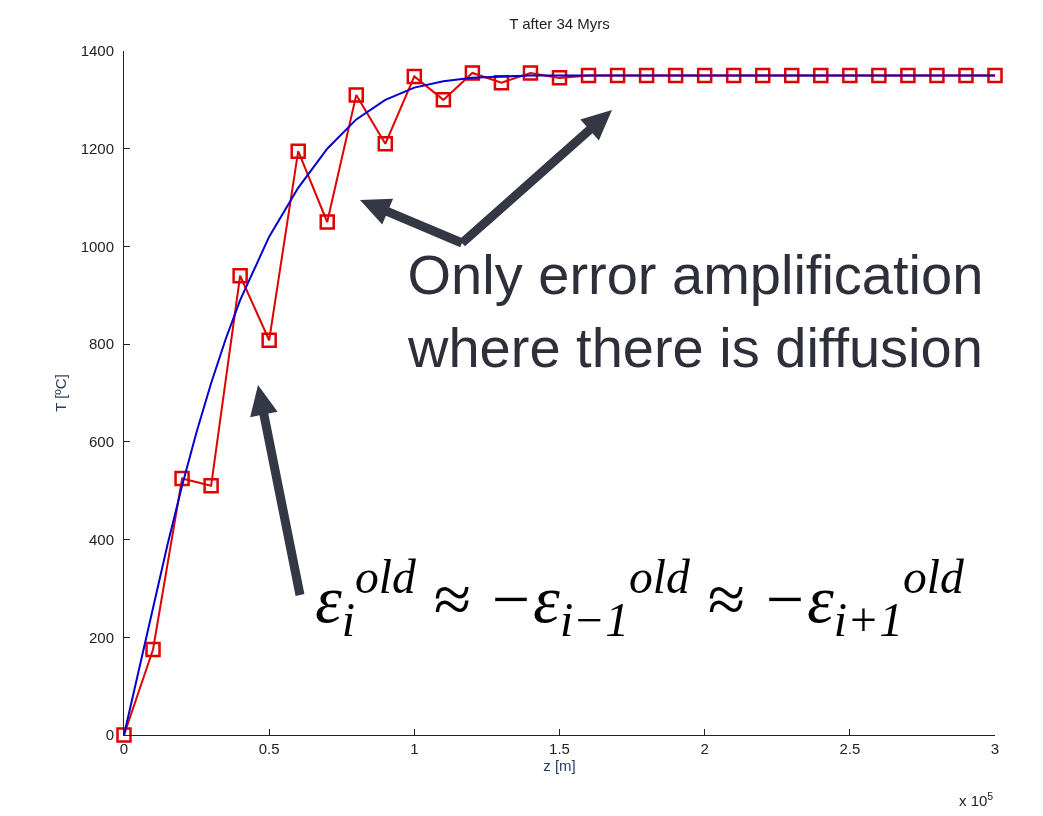  What do you see at coordinates (101, 637) in the screenshot?
I see `y-tick-label: 200` at bounding box center [101, 637].